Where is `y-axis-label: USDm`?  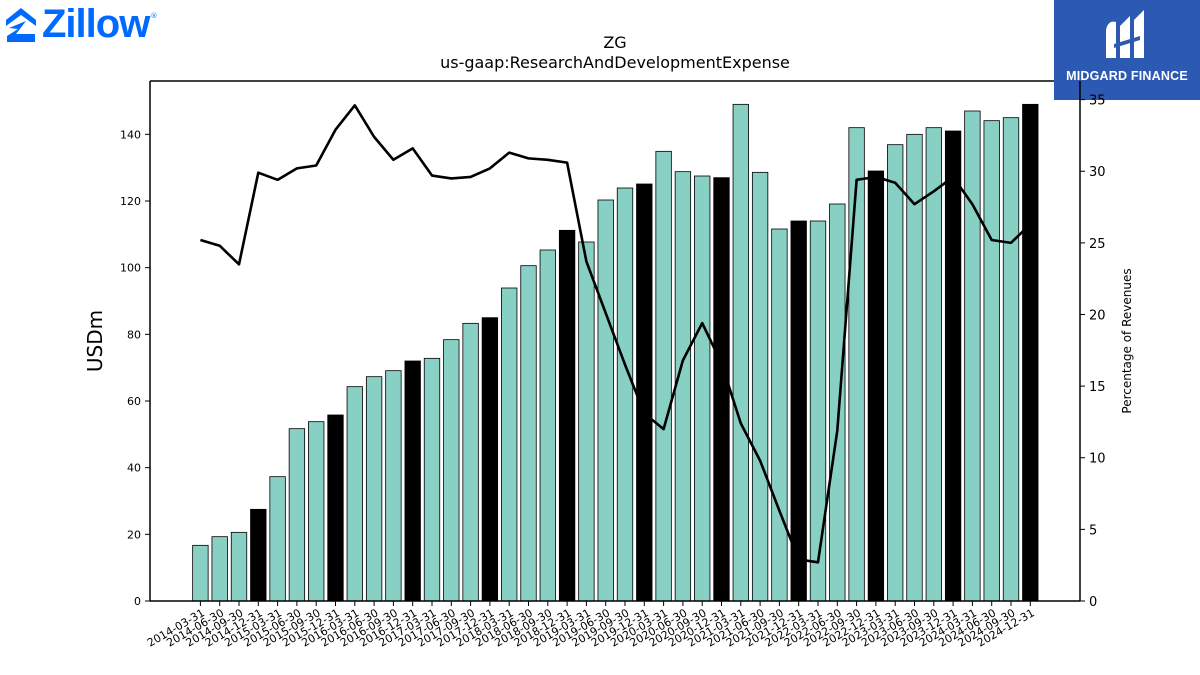 y-axis-label: USDm is located at coordinates (95, 341).